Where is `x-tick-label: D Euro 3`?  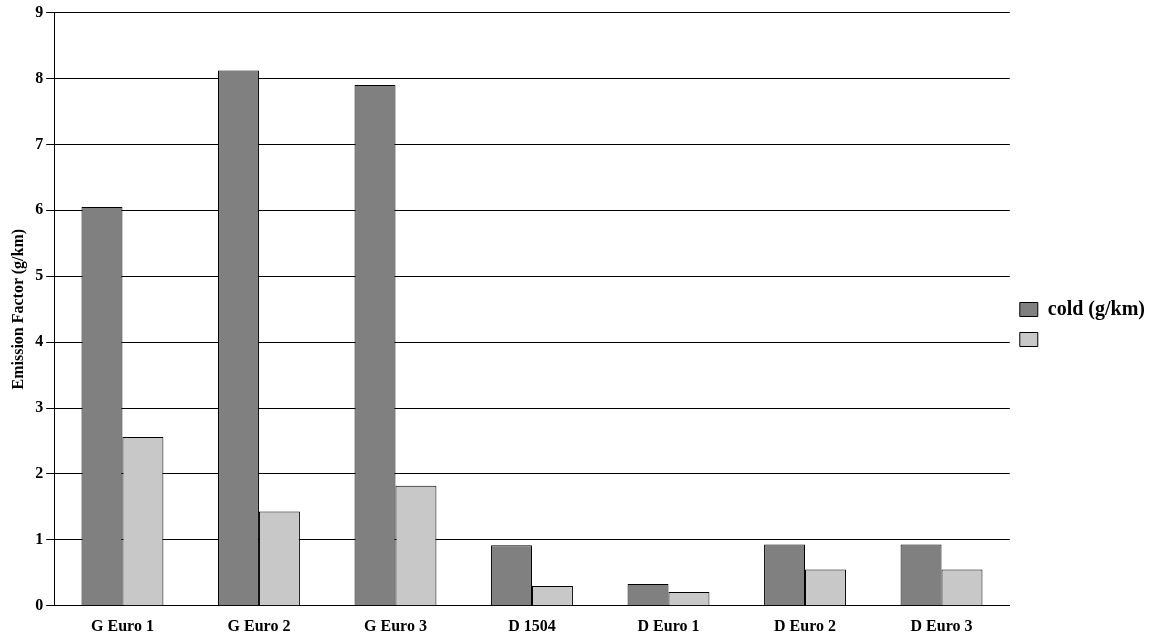
x-tick-label: D Euro 3 is located at coordinates (941, 625).